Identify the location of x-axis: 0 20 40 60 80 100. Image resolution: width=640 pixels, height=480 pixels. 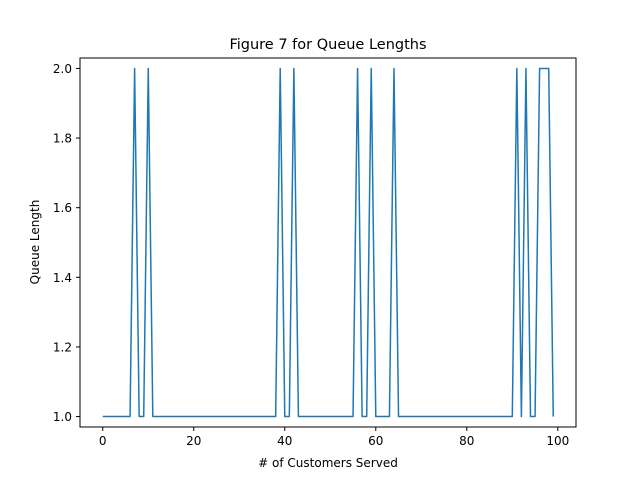
(334, 437).